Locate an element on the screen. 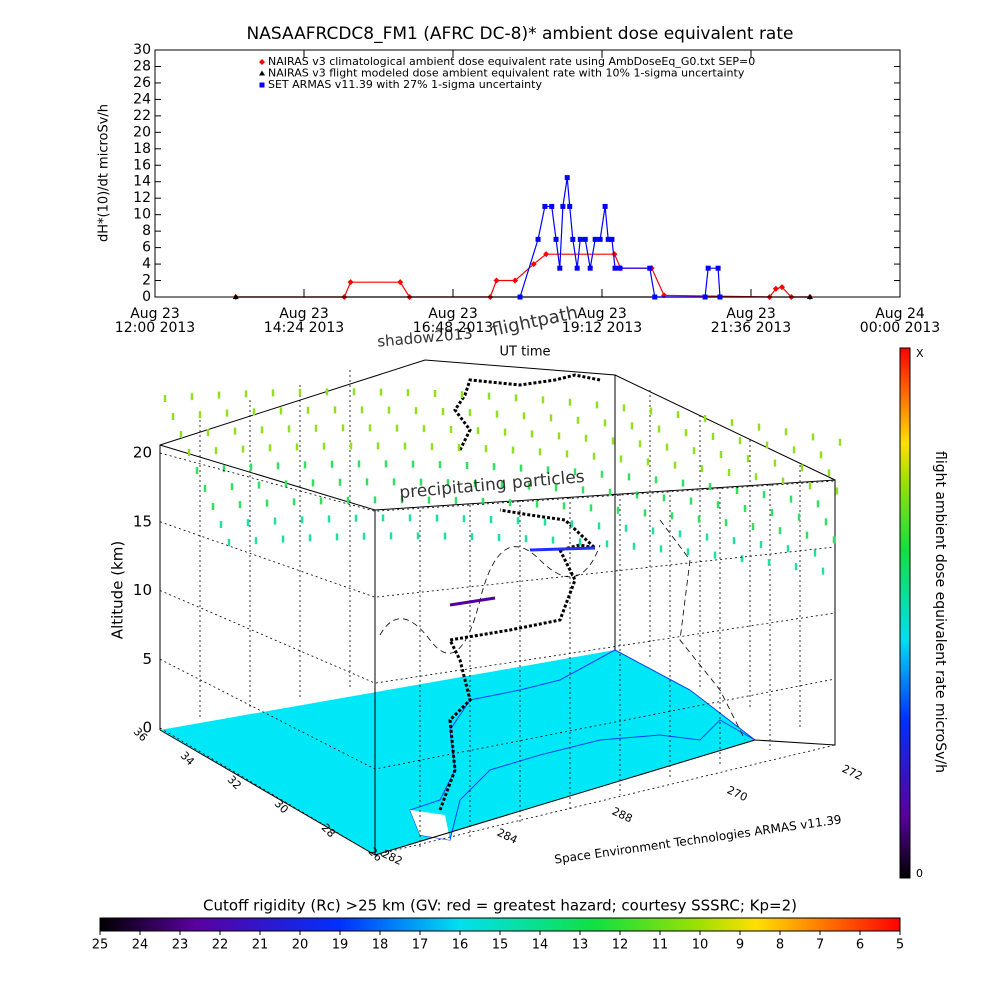 The height and width of the screenshot is (1000, 1000). lon-tick-label: 270 is located at coordinates (737, 793).